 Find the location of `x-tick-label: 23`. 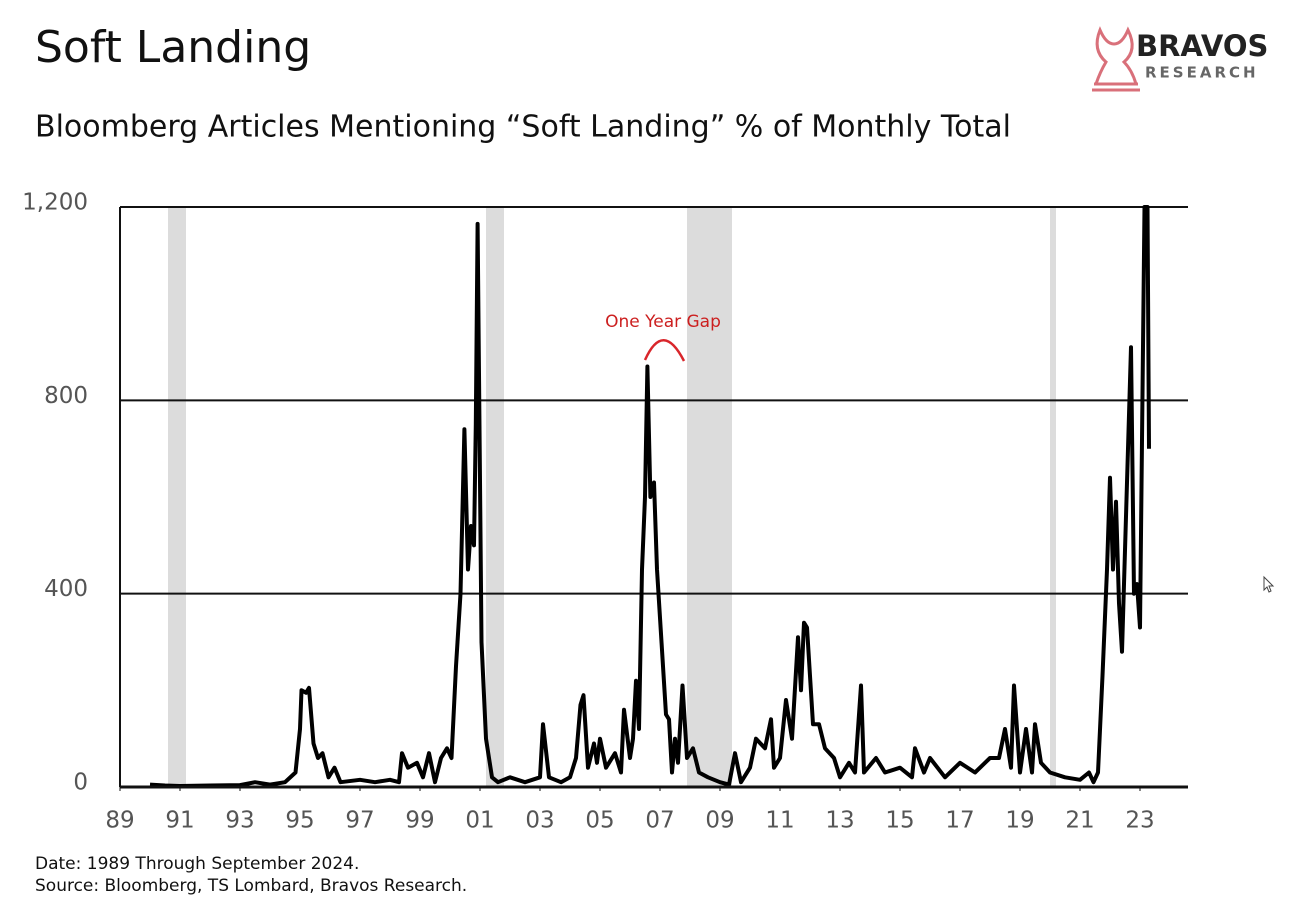

x-tick-label: 23 is located at coordinates (1139, 821).